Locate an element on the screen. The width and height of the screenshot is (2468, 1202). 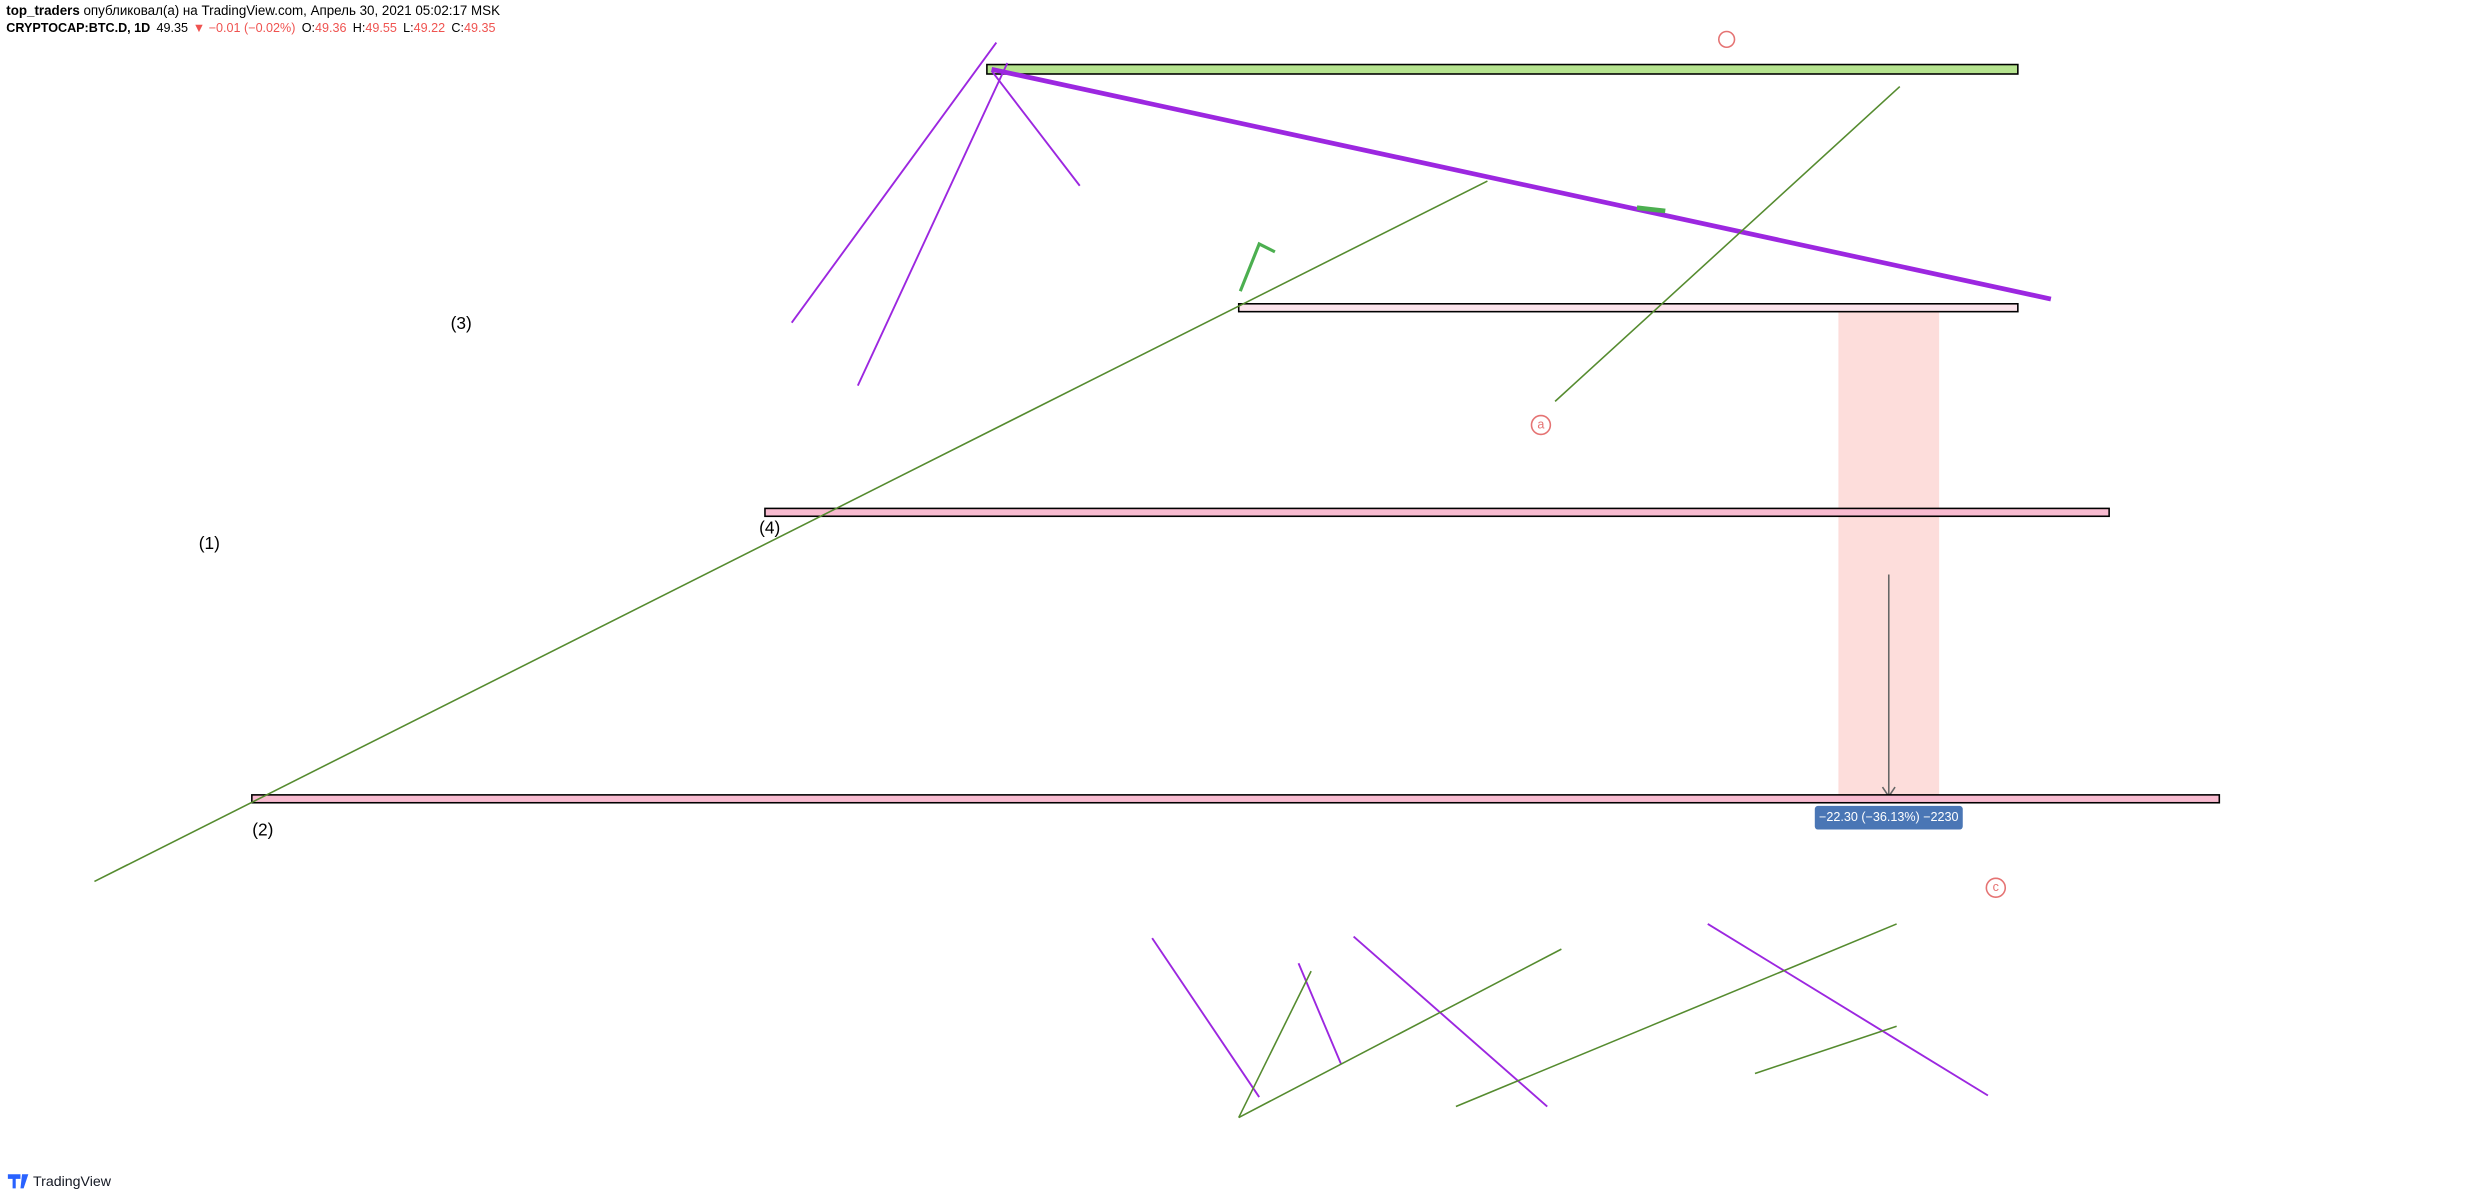
brand: TradingView is located at coordinates (72, 1182).